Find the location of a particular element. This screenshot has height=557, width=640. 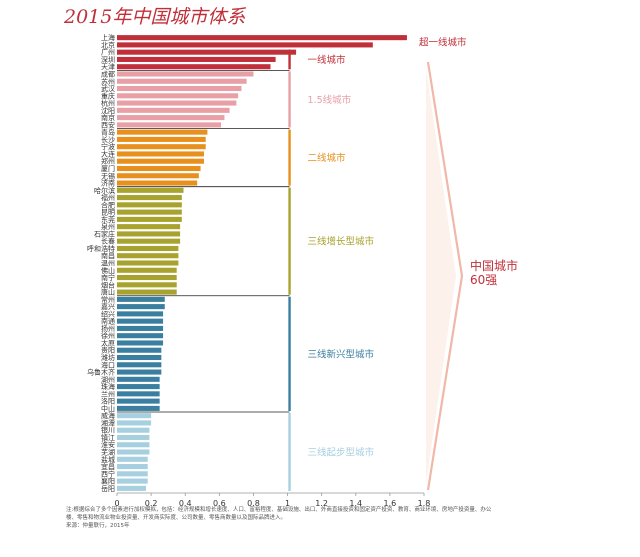

city-label: 淮安 is located at coordinates (108, 444).